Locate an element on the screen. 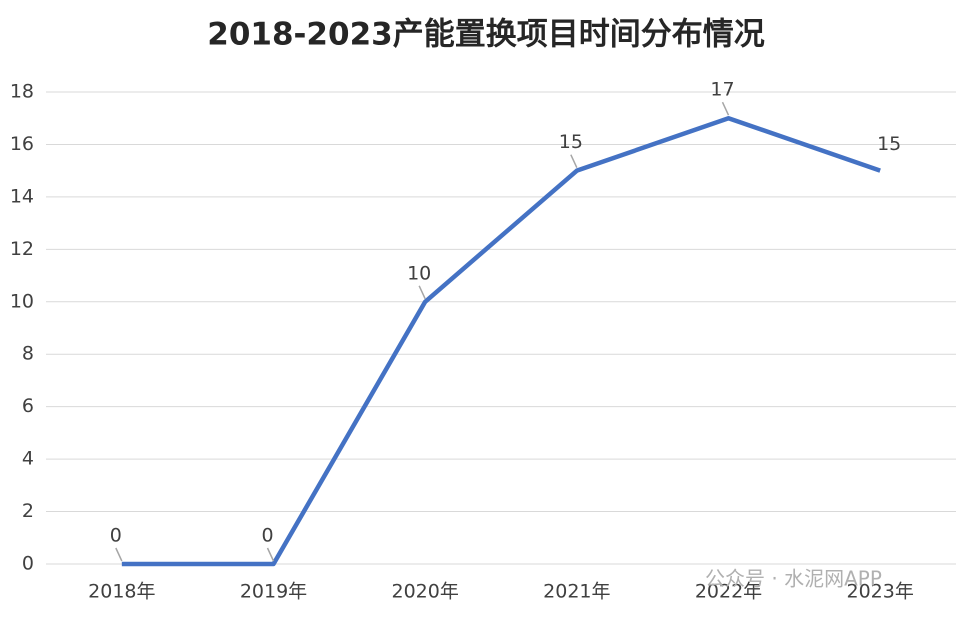  x-tick-label: 2018年 is located at coordinates (121, 592).